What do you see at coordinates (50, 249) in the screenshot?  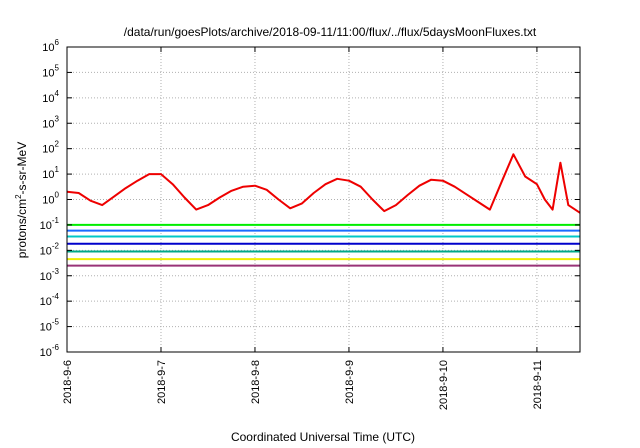 I see `y-tick-label: 10⁻²` at bounding box center [50, 249].